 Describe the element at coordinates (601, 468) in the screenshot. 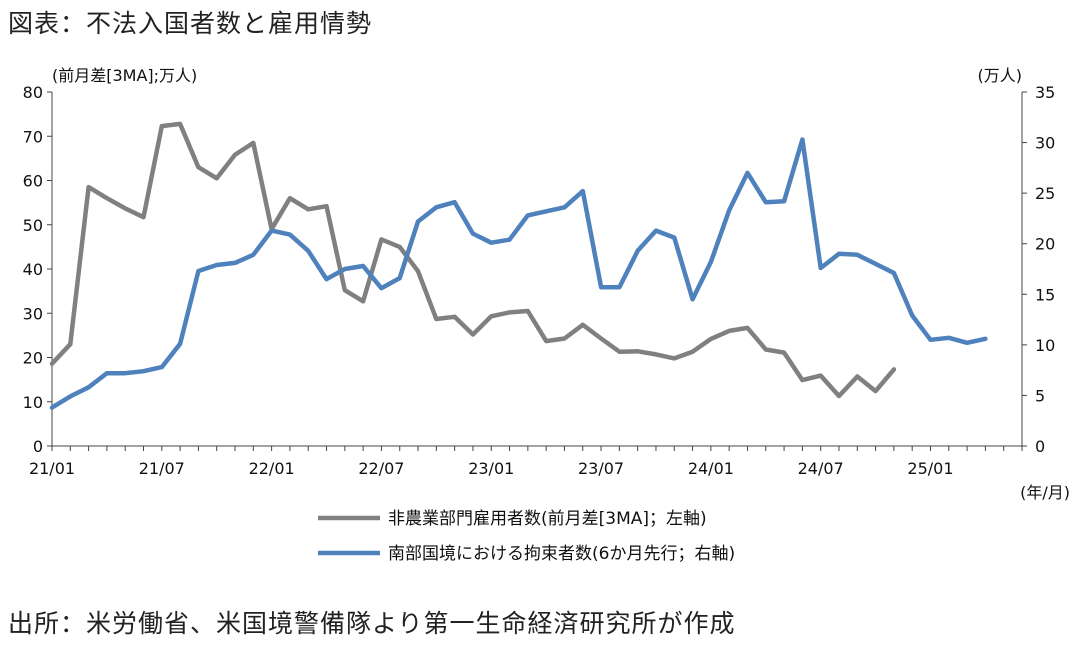

I see `x-axis-tick-label: 23/07` at that location.